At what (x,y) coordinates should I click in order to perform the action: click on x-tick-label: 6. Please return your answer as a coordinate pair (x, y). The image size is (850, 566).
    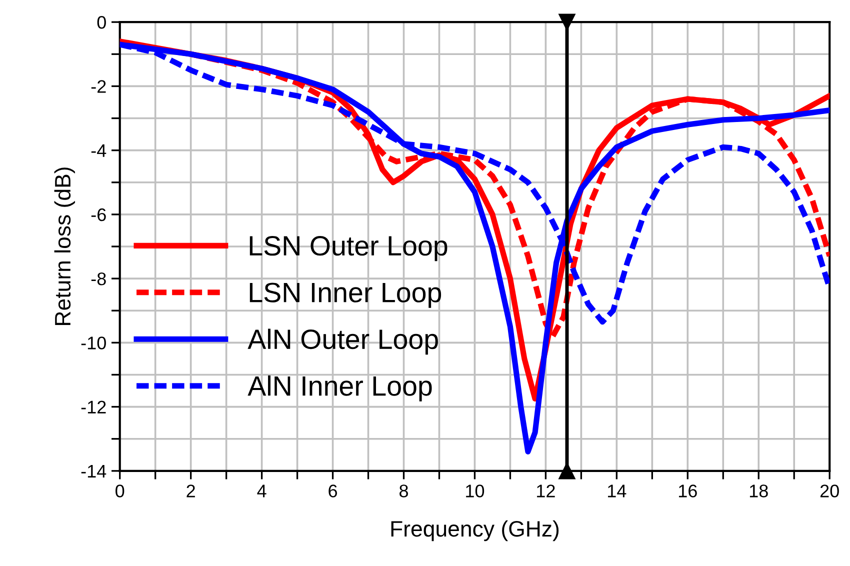
    Looking at the image, I should click on (333, 491).